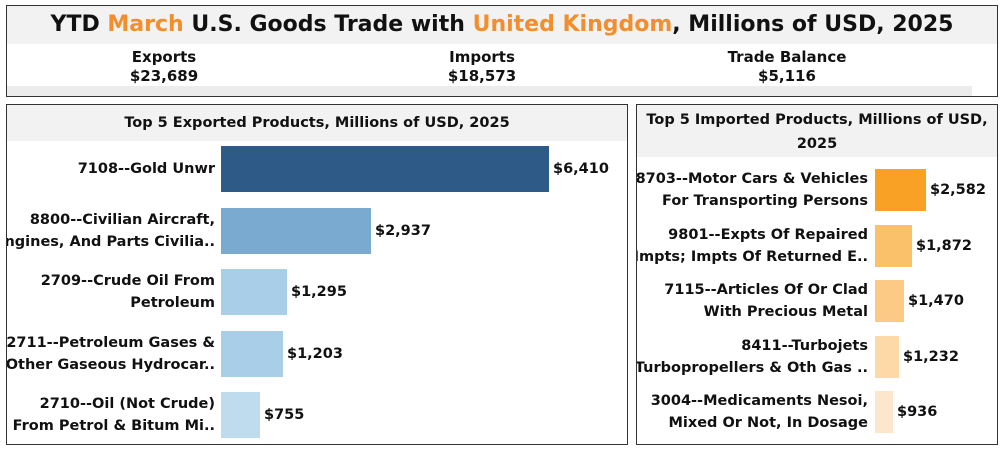  I want to click on title-prefix: YTD, so click(75, 24).